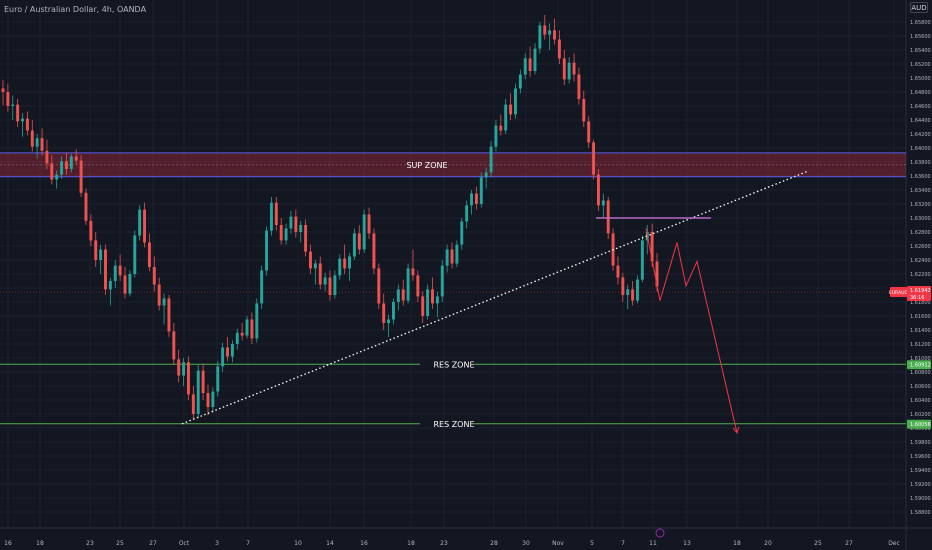 The image size is (932, 550). I want to click on y-tick-label: 1.65200, so click(920, 65).